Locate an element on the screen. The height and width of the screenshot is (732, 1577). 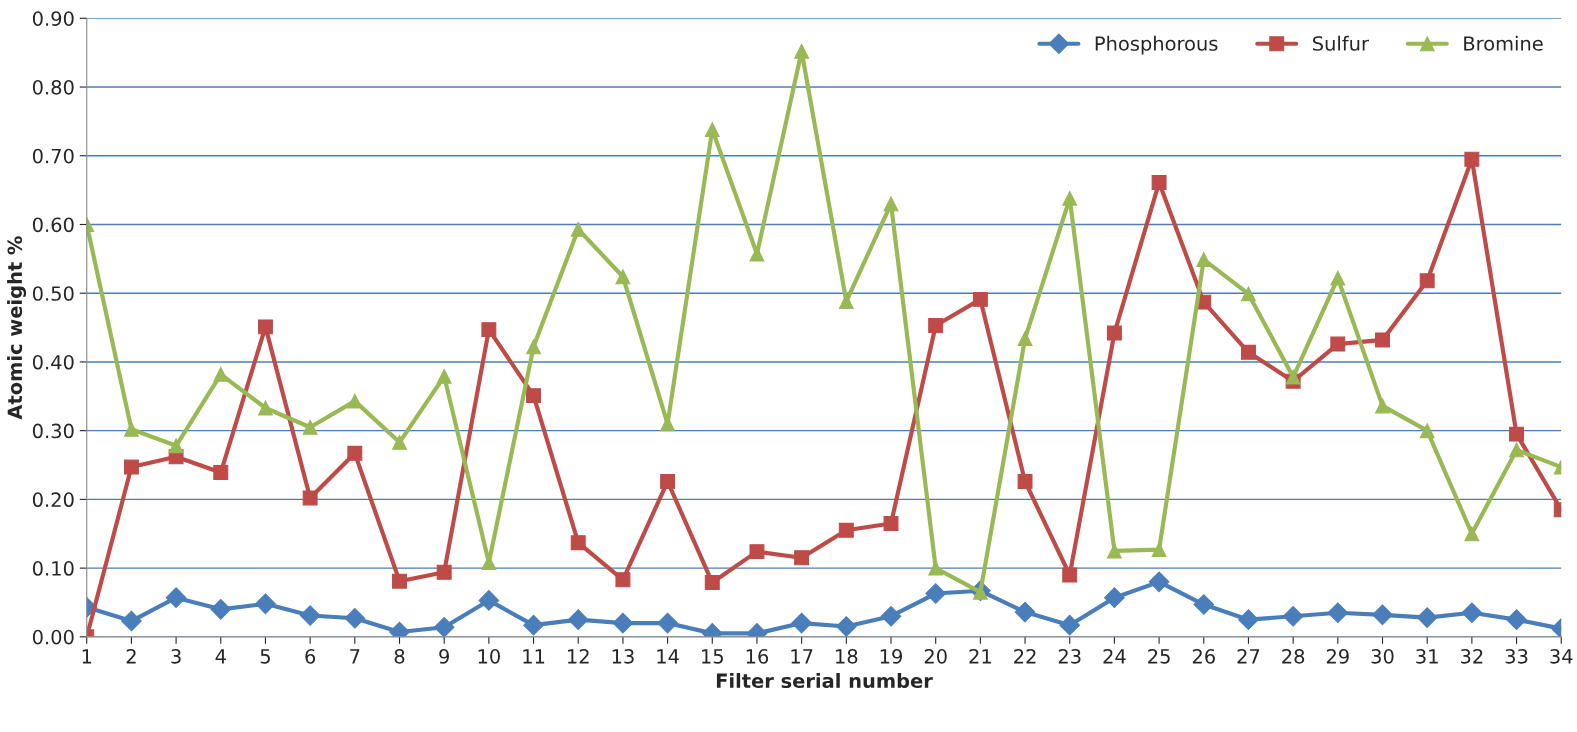
x-tick-label: 2 is located at coordinates (131, 656).